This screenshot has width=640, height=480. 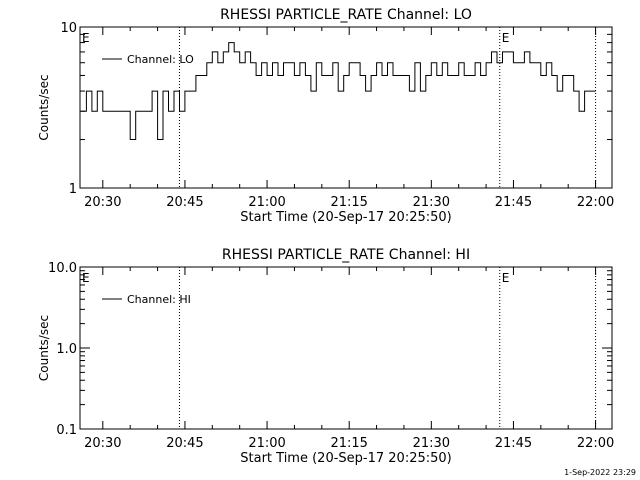 What do you see at coordinates (513, 443) in the screenshot?
I see `chart1-xtick-label-5: 21:45` at bounding box center [513, 443].